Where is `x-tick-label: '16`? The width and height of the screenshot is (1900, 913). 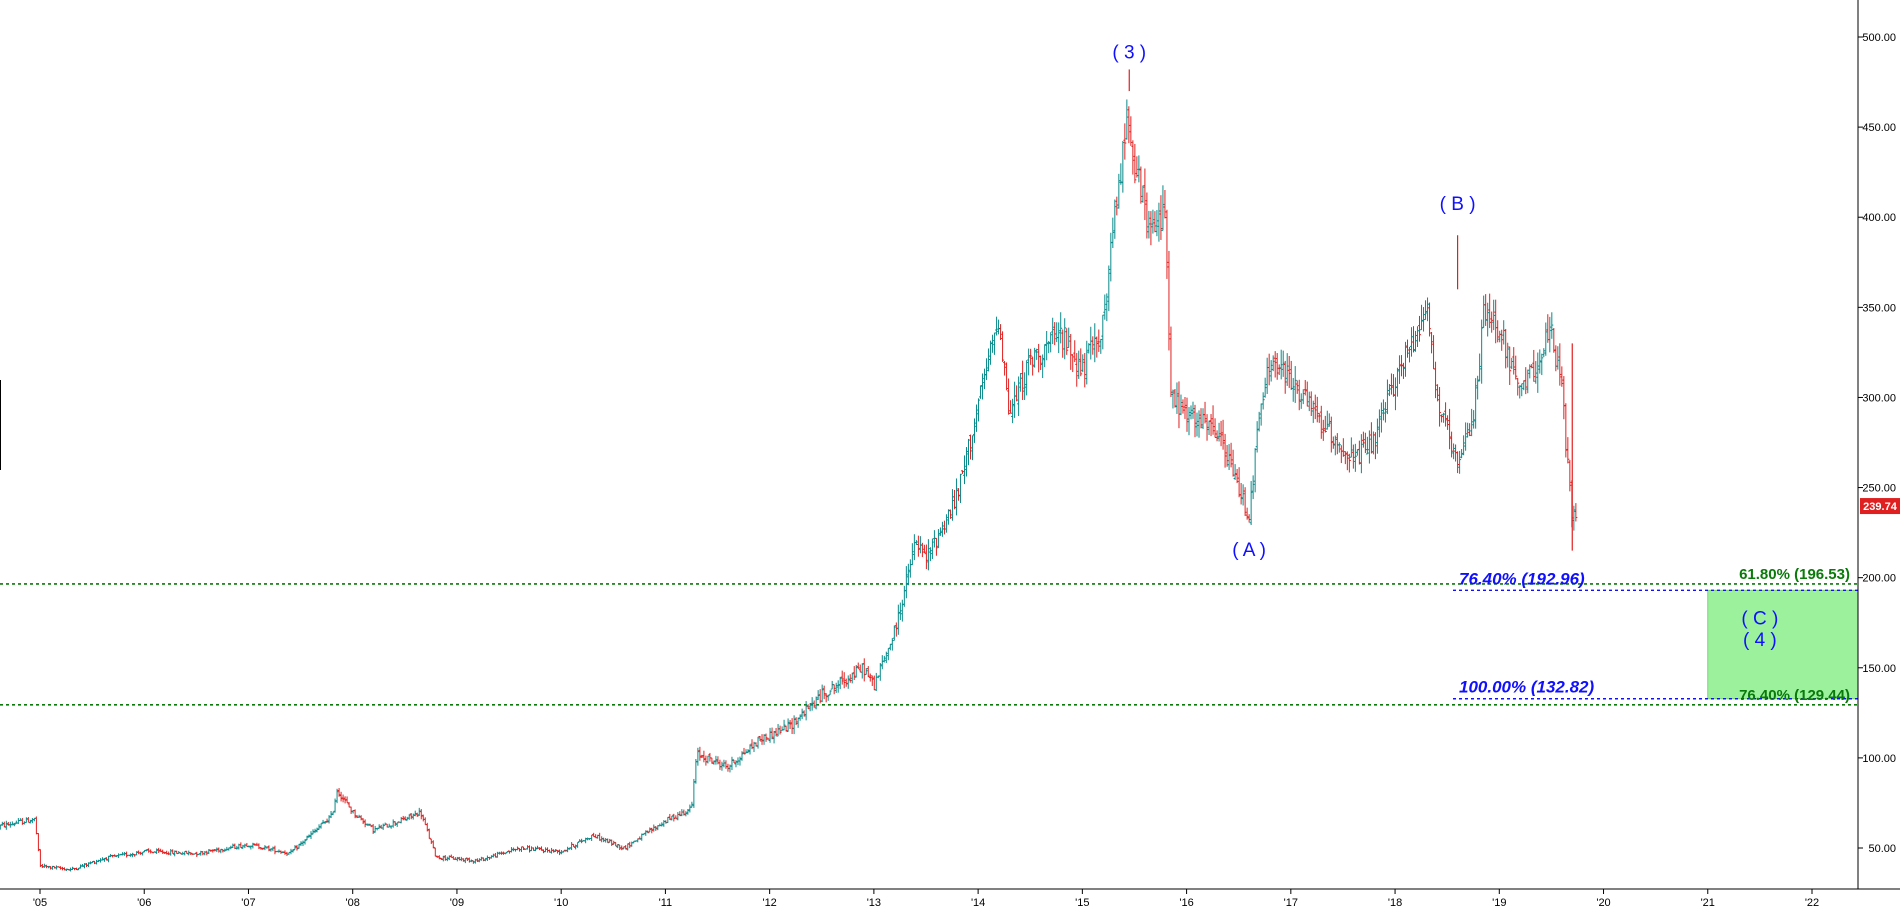
x-tick-label: '16 is located at coordinates (1186, 903).